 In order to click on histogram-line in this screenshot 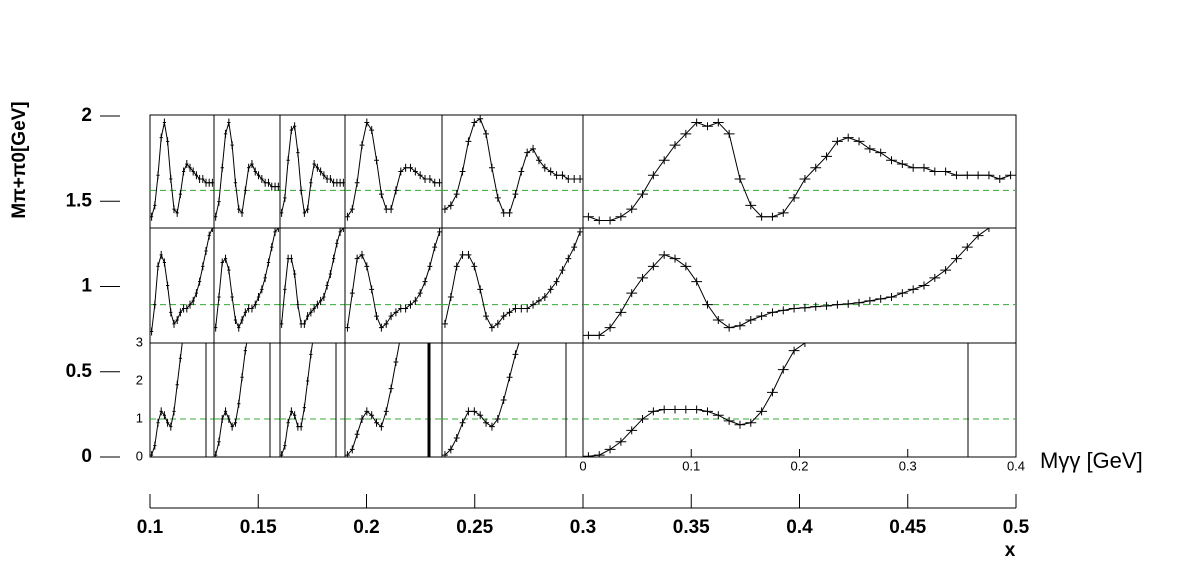, I will do `click(512, 166)`.